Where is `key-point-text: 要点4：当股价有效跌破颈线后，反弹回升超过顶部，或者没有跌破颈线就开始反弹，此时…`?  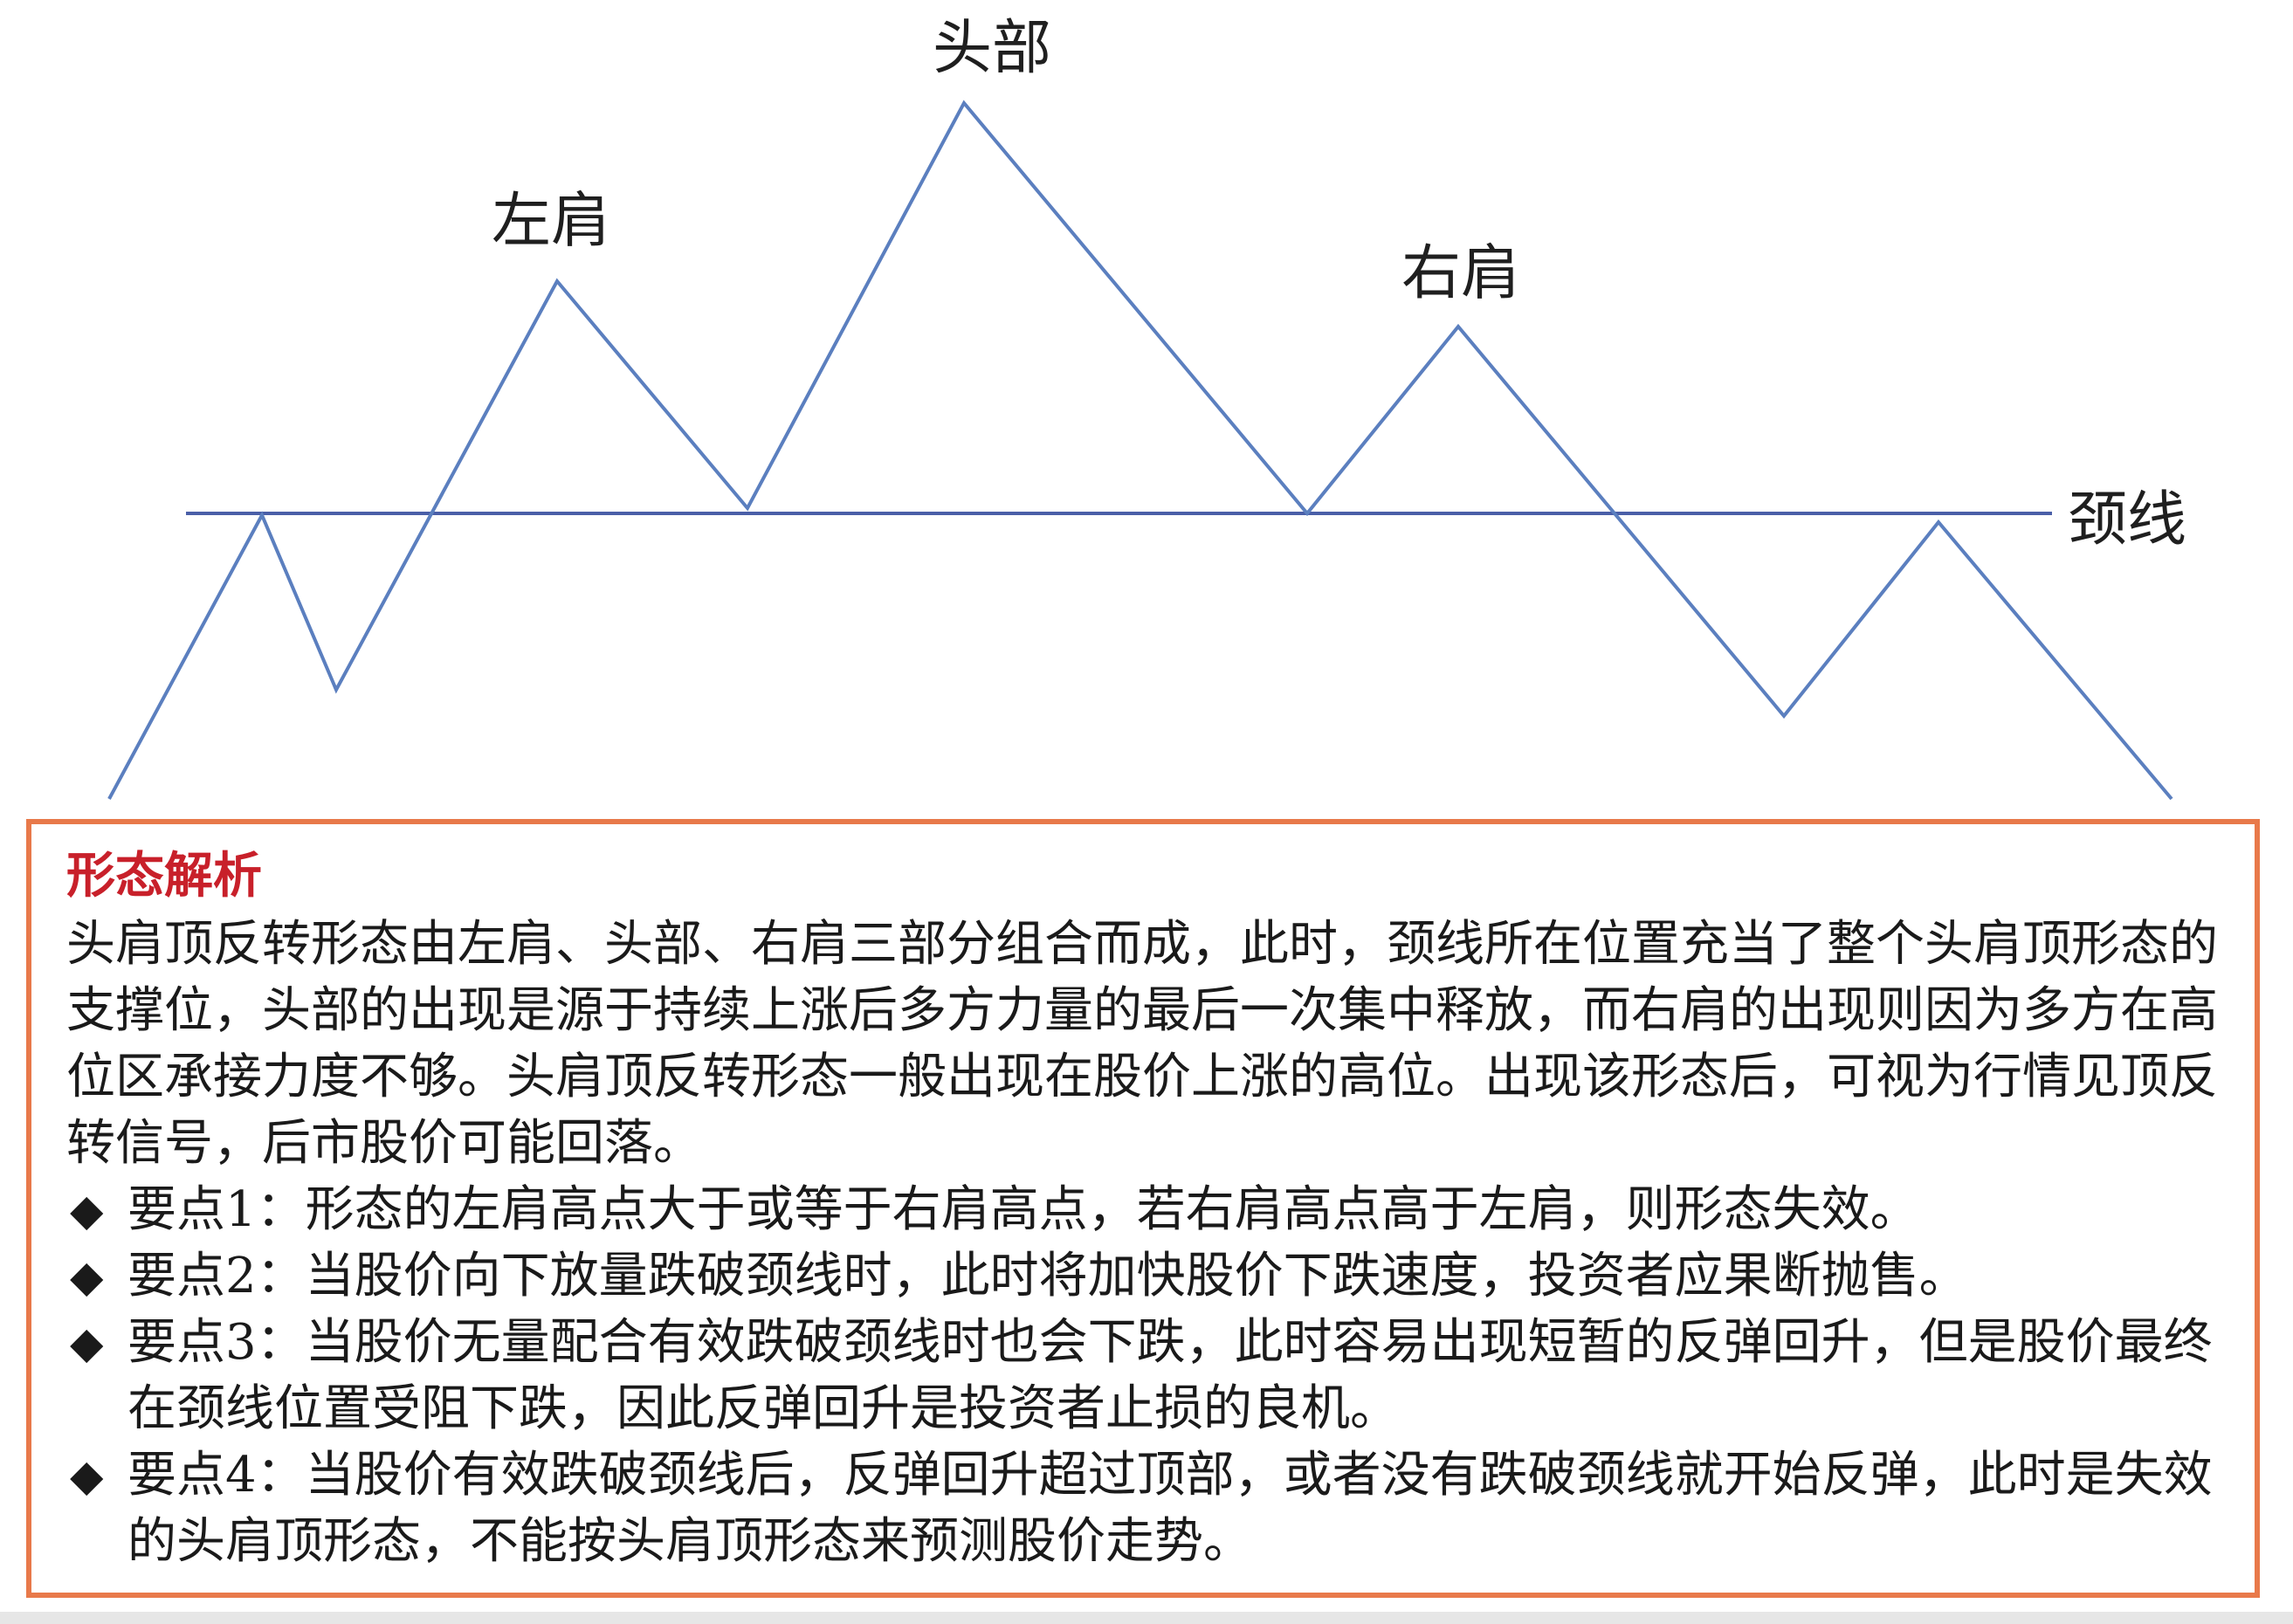 key-point-text: 要点4：当股价有效跌破颈线后，反弹回升超过顶部，或者没有跌破颈线就开始反弹，此时… is located at coordinates (1170, 1508).